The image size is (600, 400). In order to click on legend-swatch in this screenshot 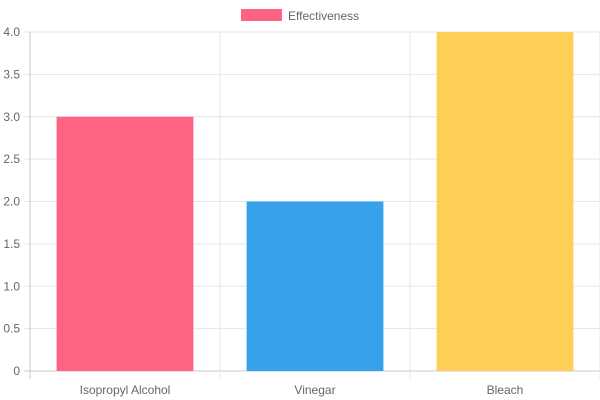, I will do `click(261, 15)`.